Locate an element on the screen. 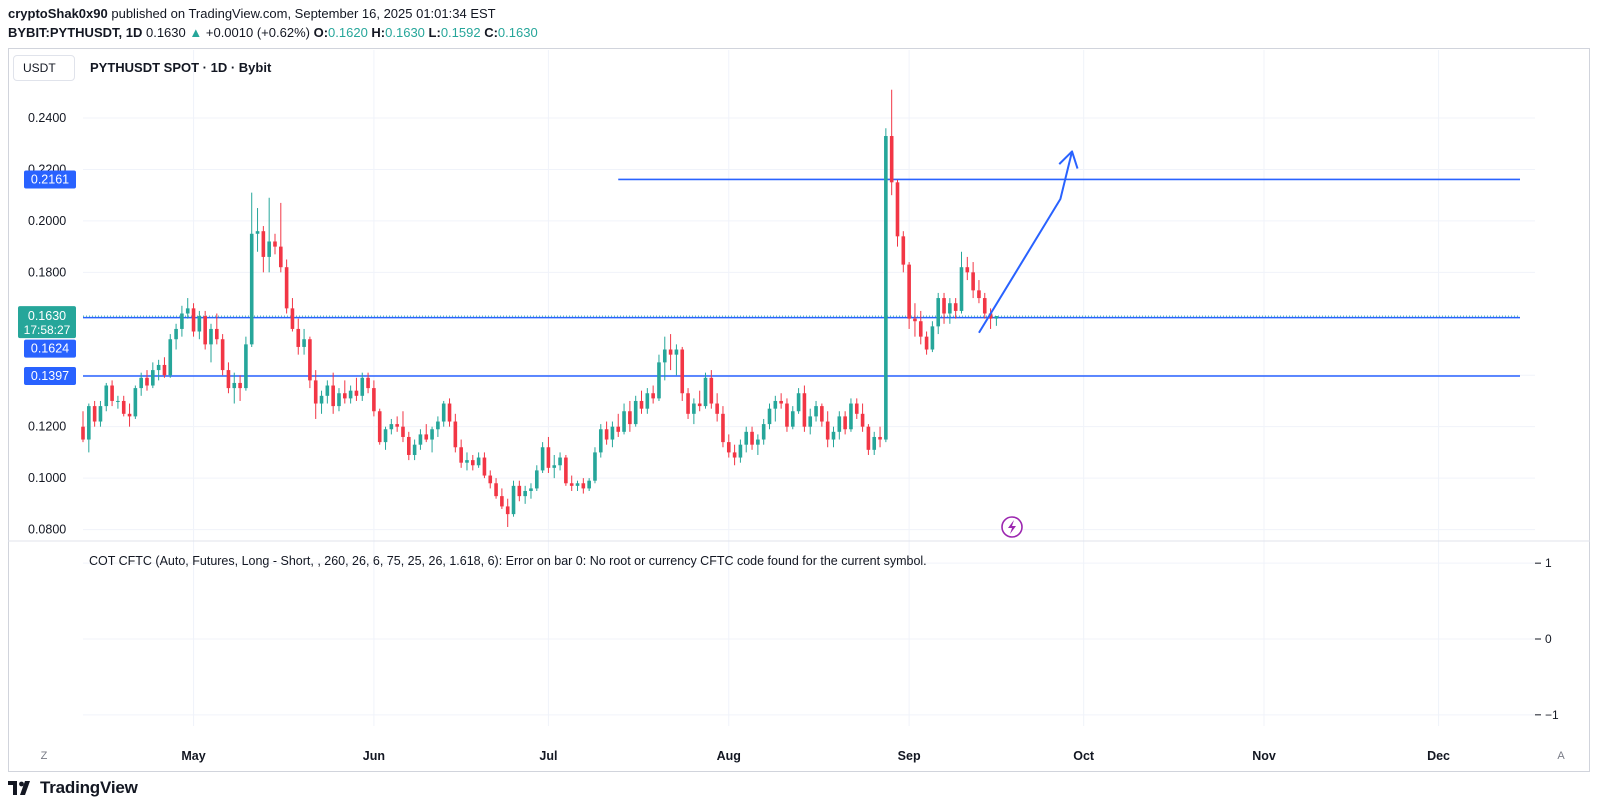 This screenshot has height=811, width=1598. price-label-text: 0.1630 is located at coordinates (47, 316).